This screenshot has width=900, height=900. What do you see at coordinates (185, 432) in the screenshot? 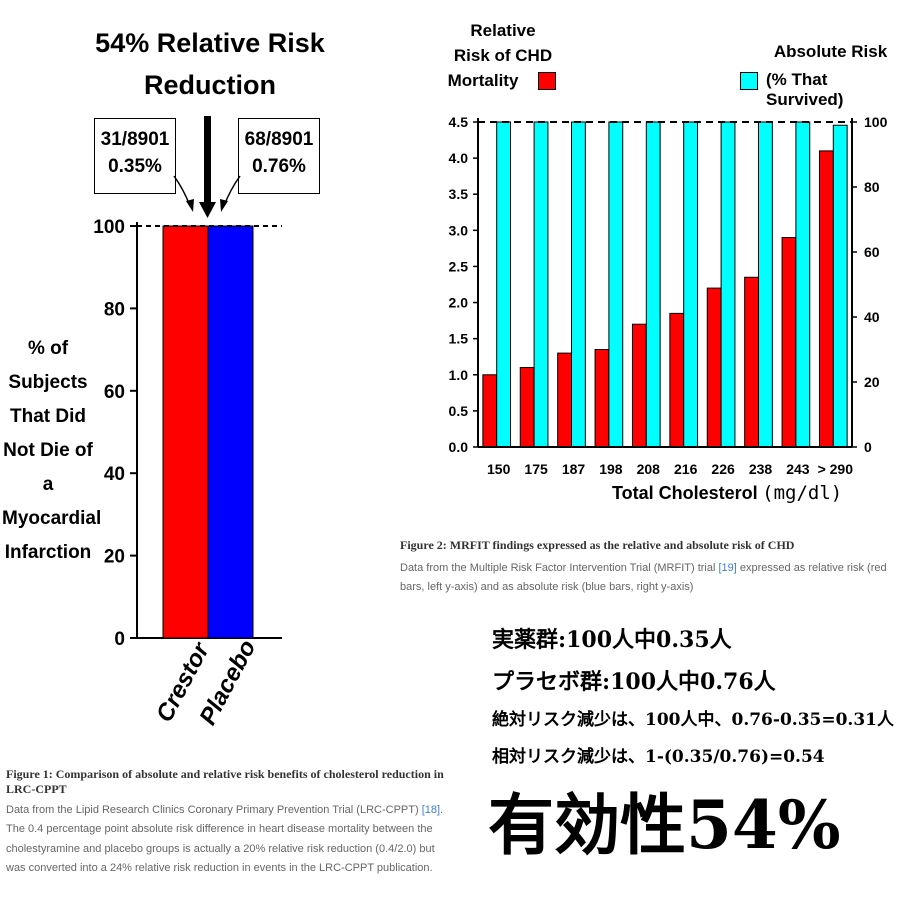
I see `fig1-bar-crestor` at bounding box center [185, 432].